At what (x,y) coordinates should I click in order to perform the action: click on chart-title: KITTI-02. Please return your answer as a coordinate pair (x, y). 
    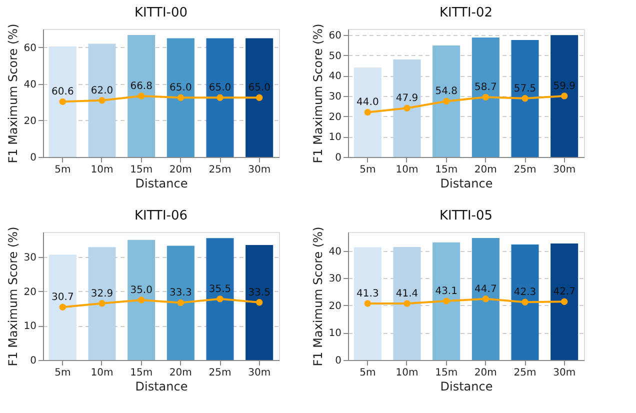
    Looking at the image, I should click on (466, 12).